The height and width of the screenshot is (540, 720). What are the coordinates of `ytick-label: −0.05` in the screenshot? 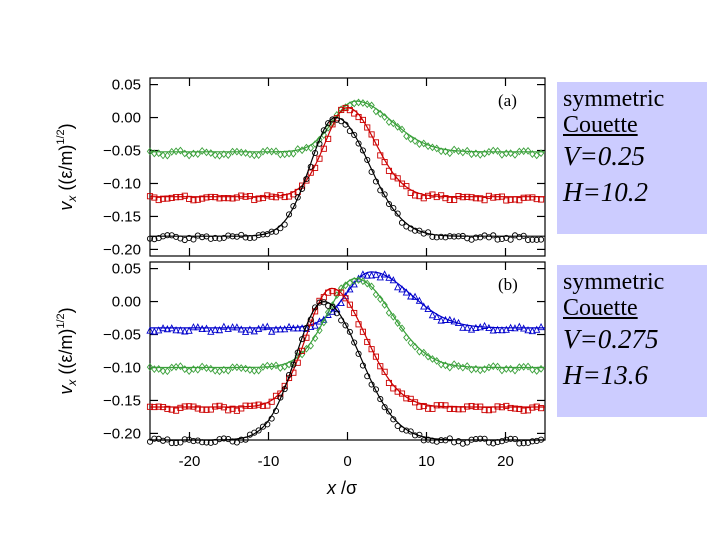 It's located at (122, 151).